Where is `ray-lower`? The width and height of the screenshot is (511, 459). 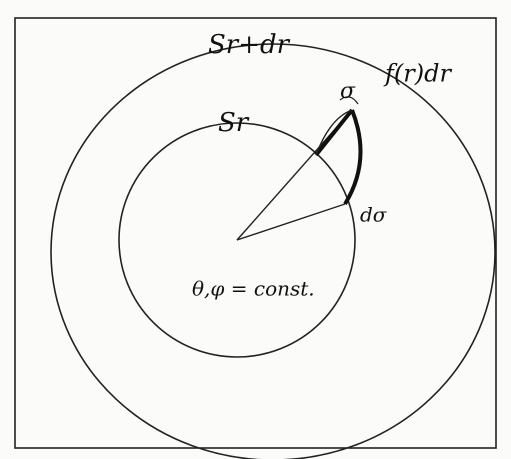 ray-lower is located at coordinates (291, 222).